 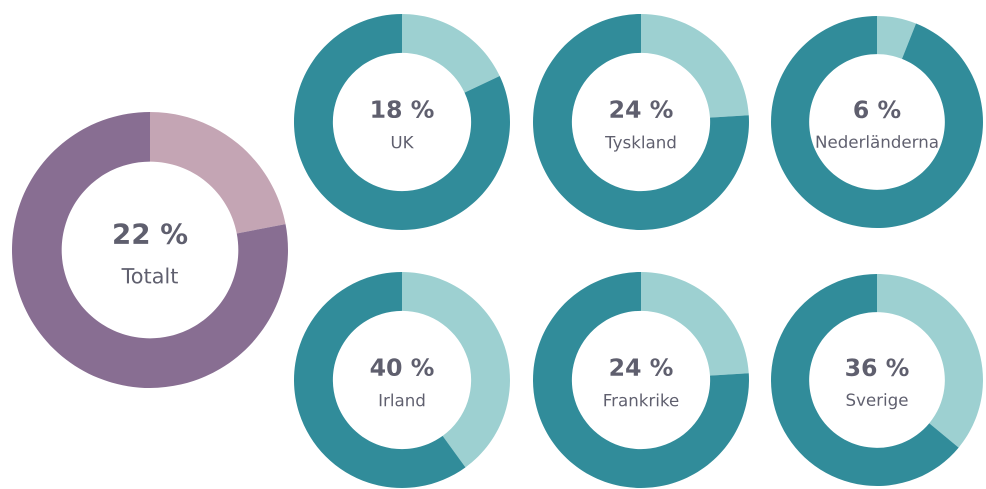 What do you see at coordinates (151, 233) in the screenshot?
I see `data-label: 22 %` at bounding box center [151, 233].